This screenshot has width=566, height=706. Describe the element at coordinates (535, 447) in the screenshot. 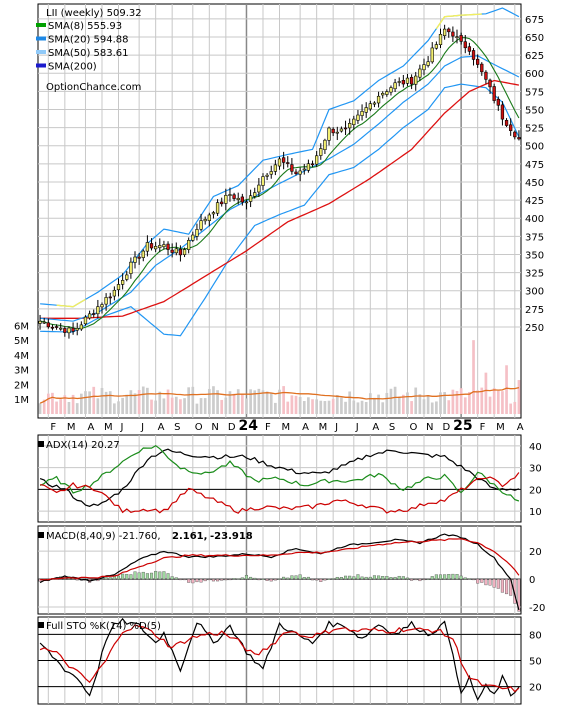

I see `adx-tick-label: 40` at that location.